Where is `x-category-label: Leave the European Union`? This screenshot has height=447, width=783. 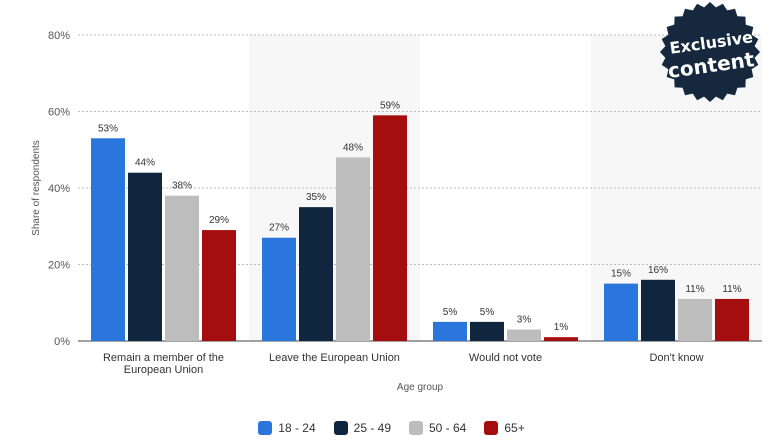 x-category-label: Leave the European Union is located at coordinates (334, 358).